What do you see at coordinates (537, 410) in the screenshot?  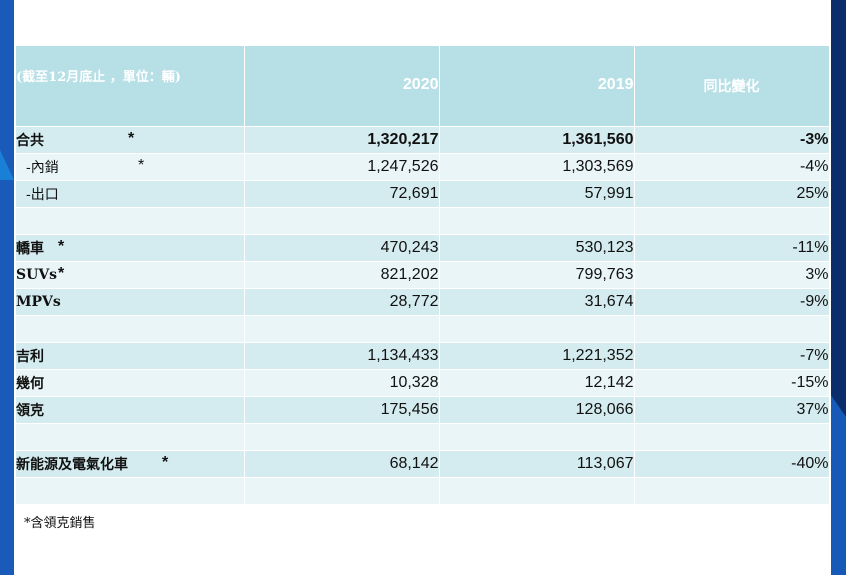 I see `value-cell-2019: 128,066` at bounding box center [537, 410].